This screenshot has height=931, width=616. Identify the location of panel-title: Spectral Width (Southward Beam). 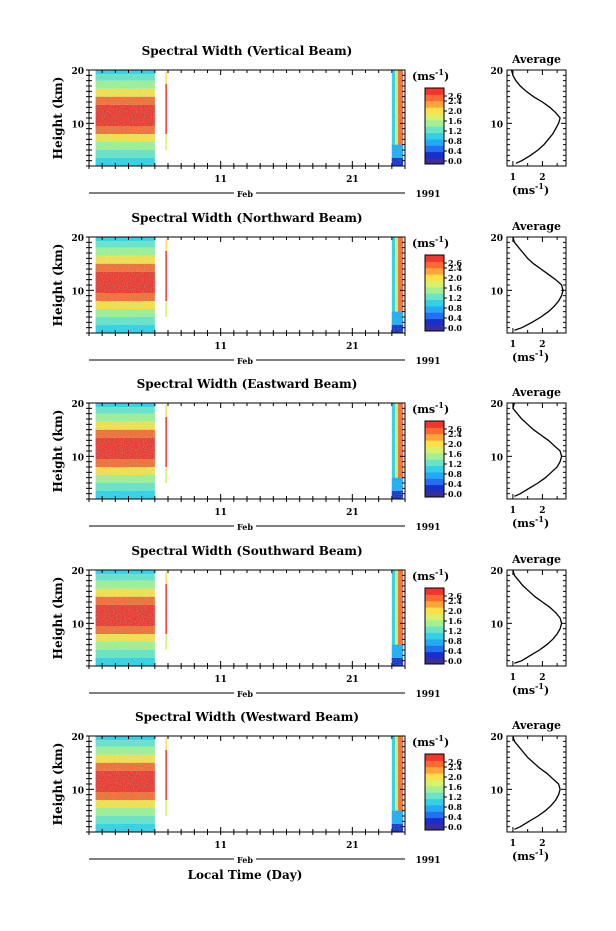
(246, 551).